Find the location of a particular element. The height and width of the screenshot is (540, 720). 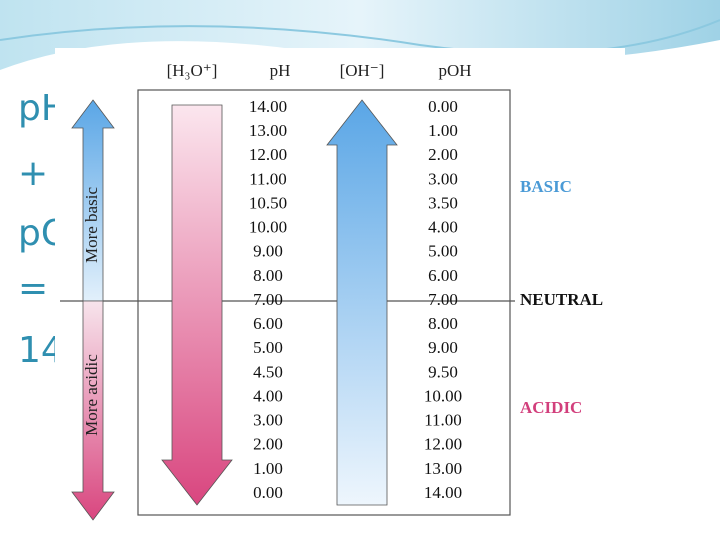

region-label: NEUTRAL is located at coordinates (561, 299).